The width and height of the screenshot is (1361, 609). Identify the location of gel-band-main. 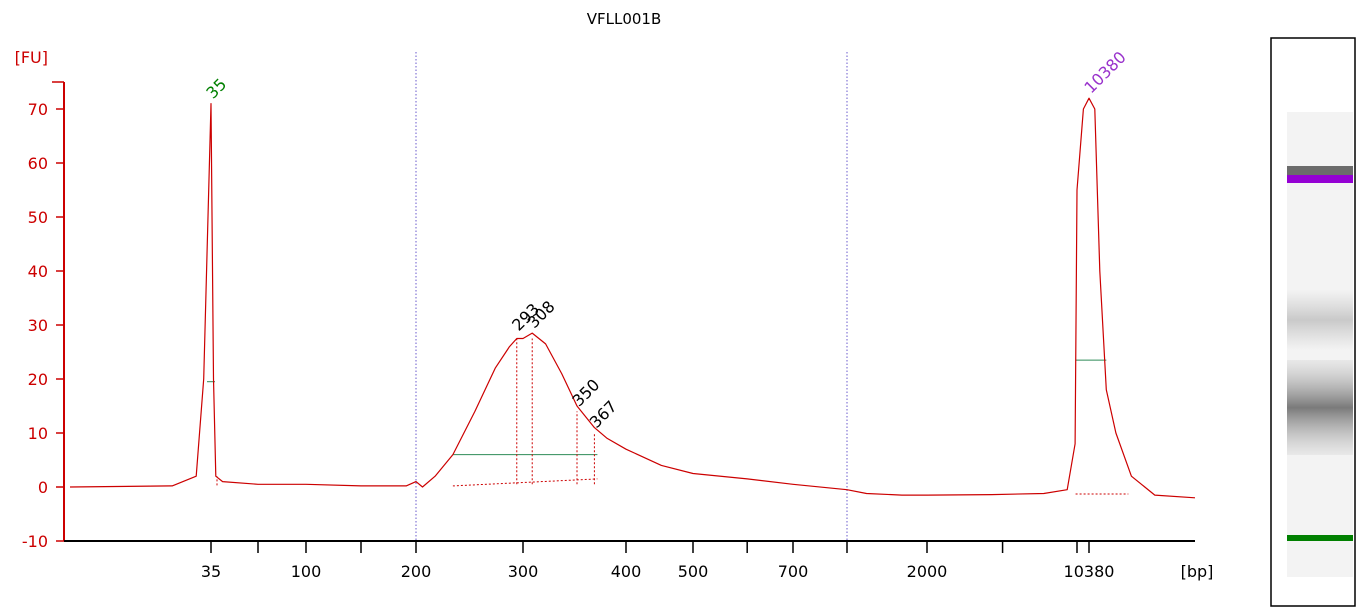
(1320, 407).